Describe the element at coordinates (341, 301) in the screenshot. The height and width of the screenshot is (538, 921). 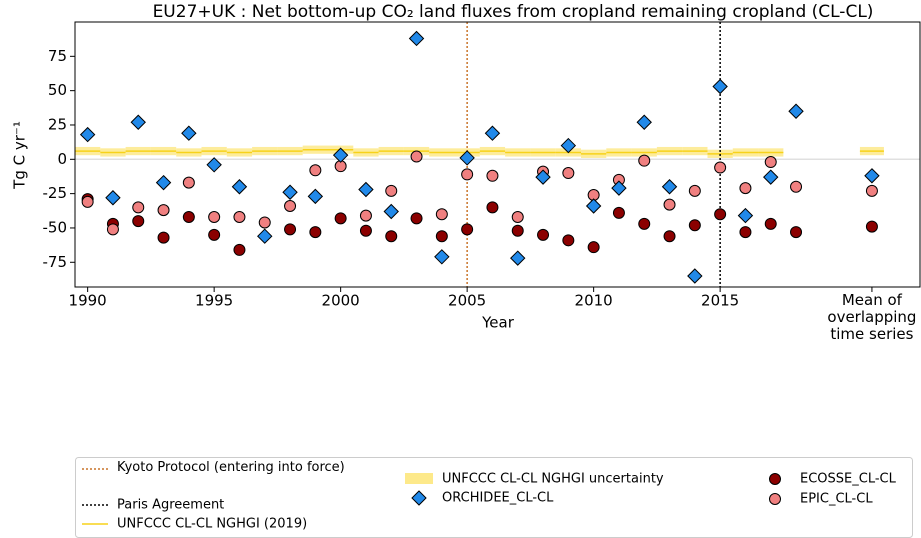
I see `x-tick-label: 2000` at that location.